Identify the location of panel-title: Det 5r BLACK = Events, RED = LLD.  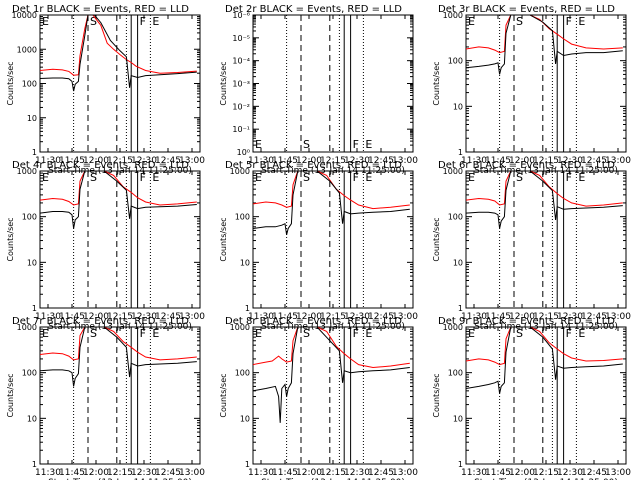
(313, 165).